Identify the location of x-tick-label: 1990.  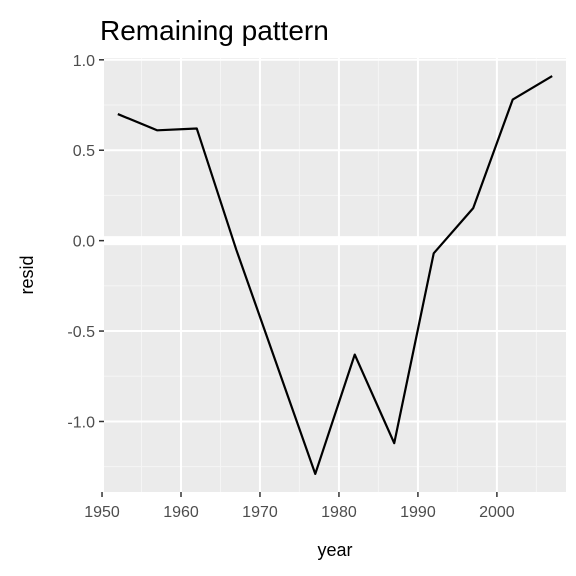
(418, 512).